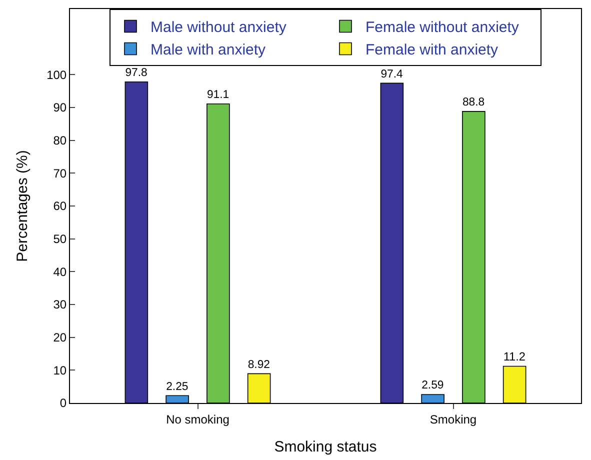 This screenshot has width=591, height=460. Describe the element at coordinates (56, 75) in the screenshot. I see `y-tick-label: 100` at that location.